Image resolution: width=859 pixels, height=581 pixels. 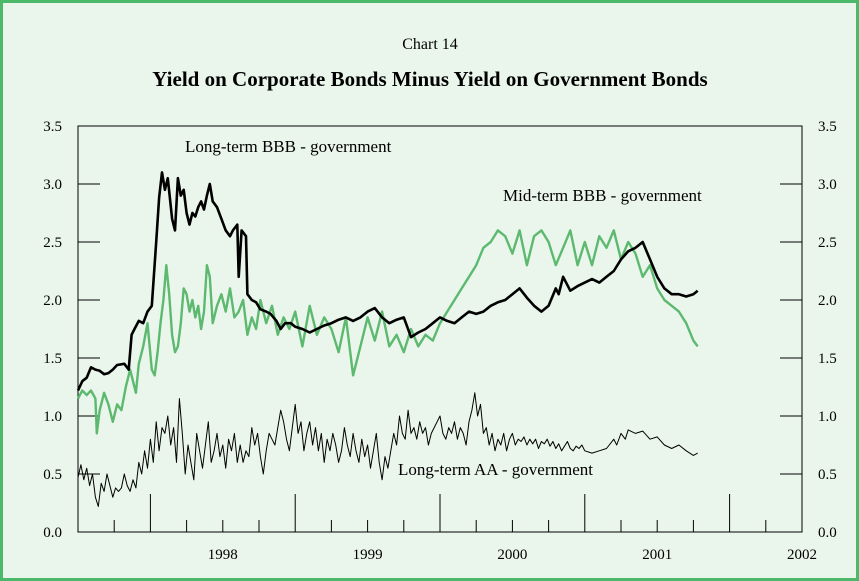 What do you see at coordinates (827, 185) in the screenshot?
I see `y-tick-label-right: 3.0` at bounding box center [827, 185].